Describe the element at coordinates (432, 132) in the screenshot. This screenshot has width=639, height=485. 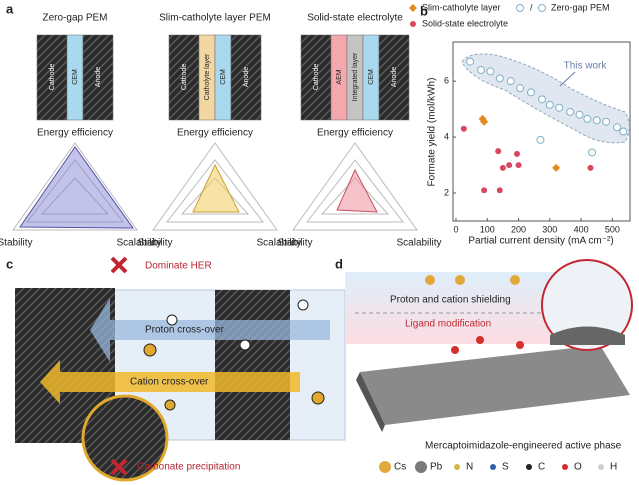
I see `y-axis-label: Formate yield (mol/kWh)` at that location.